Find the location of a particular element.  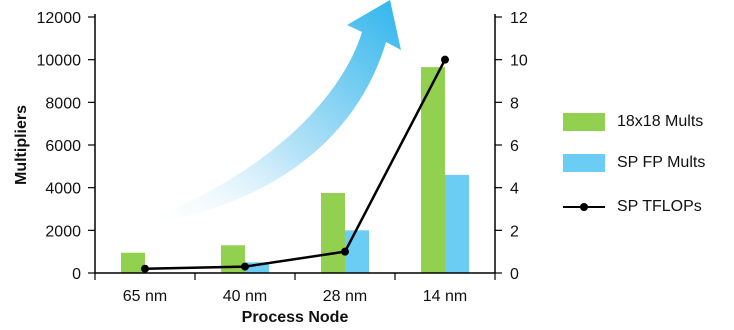

y-axis-title: Multipliers is located at coordinates (21, 145).